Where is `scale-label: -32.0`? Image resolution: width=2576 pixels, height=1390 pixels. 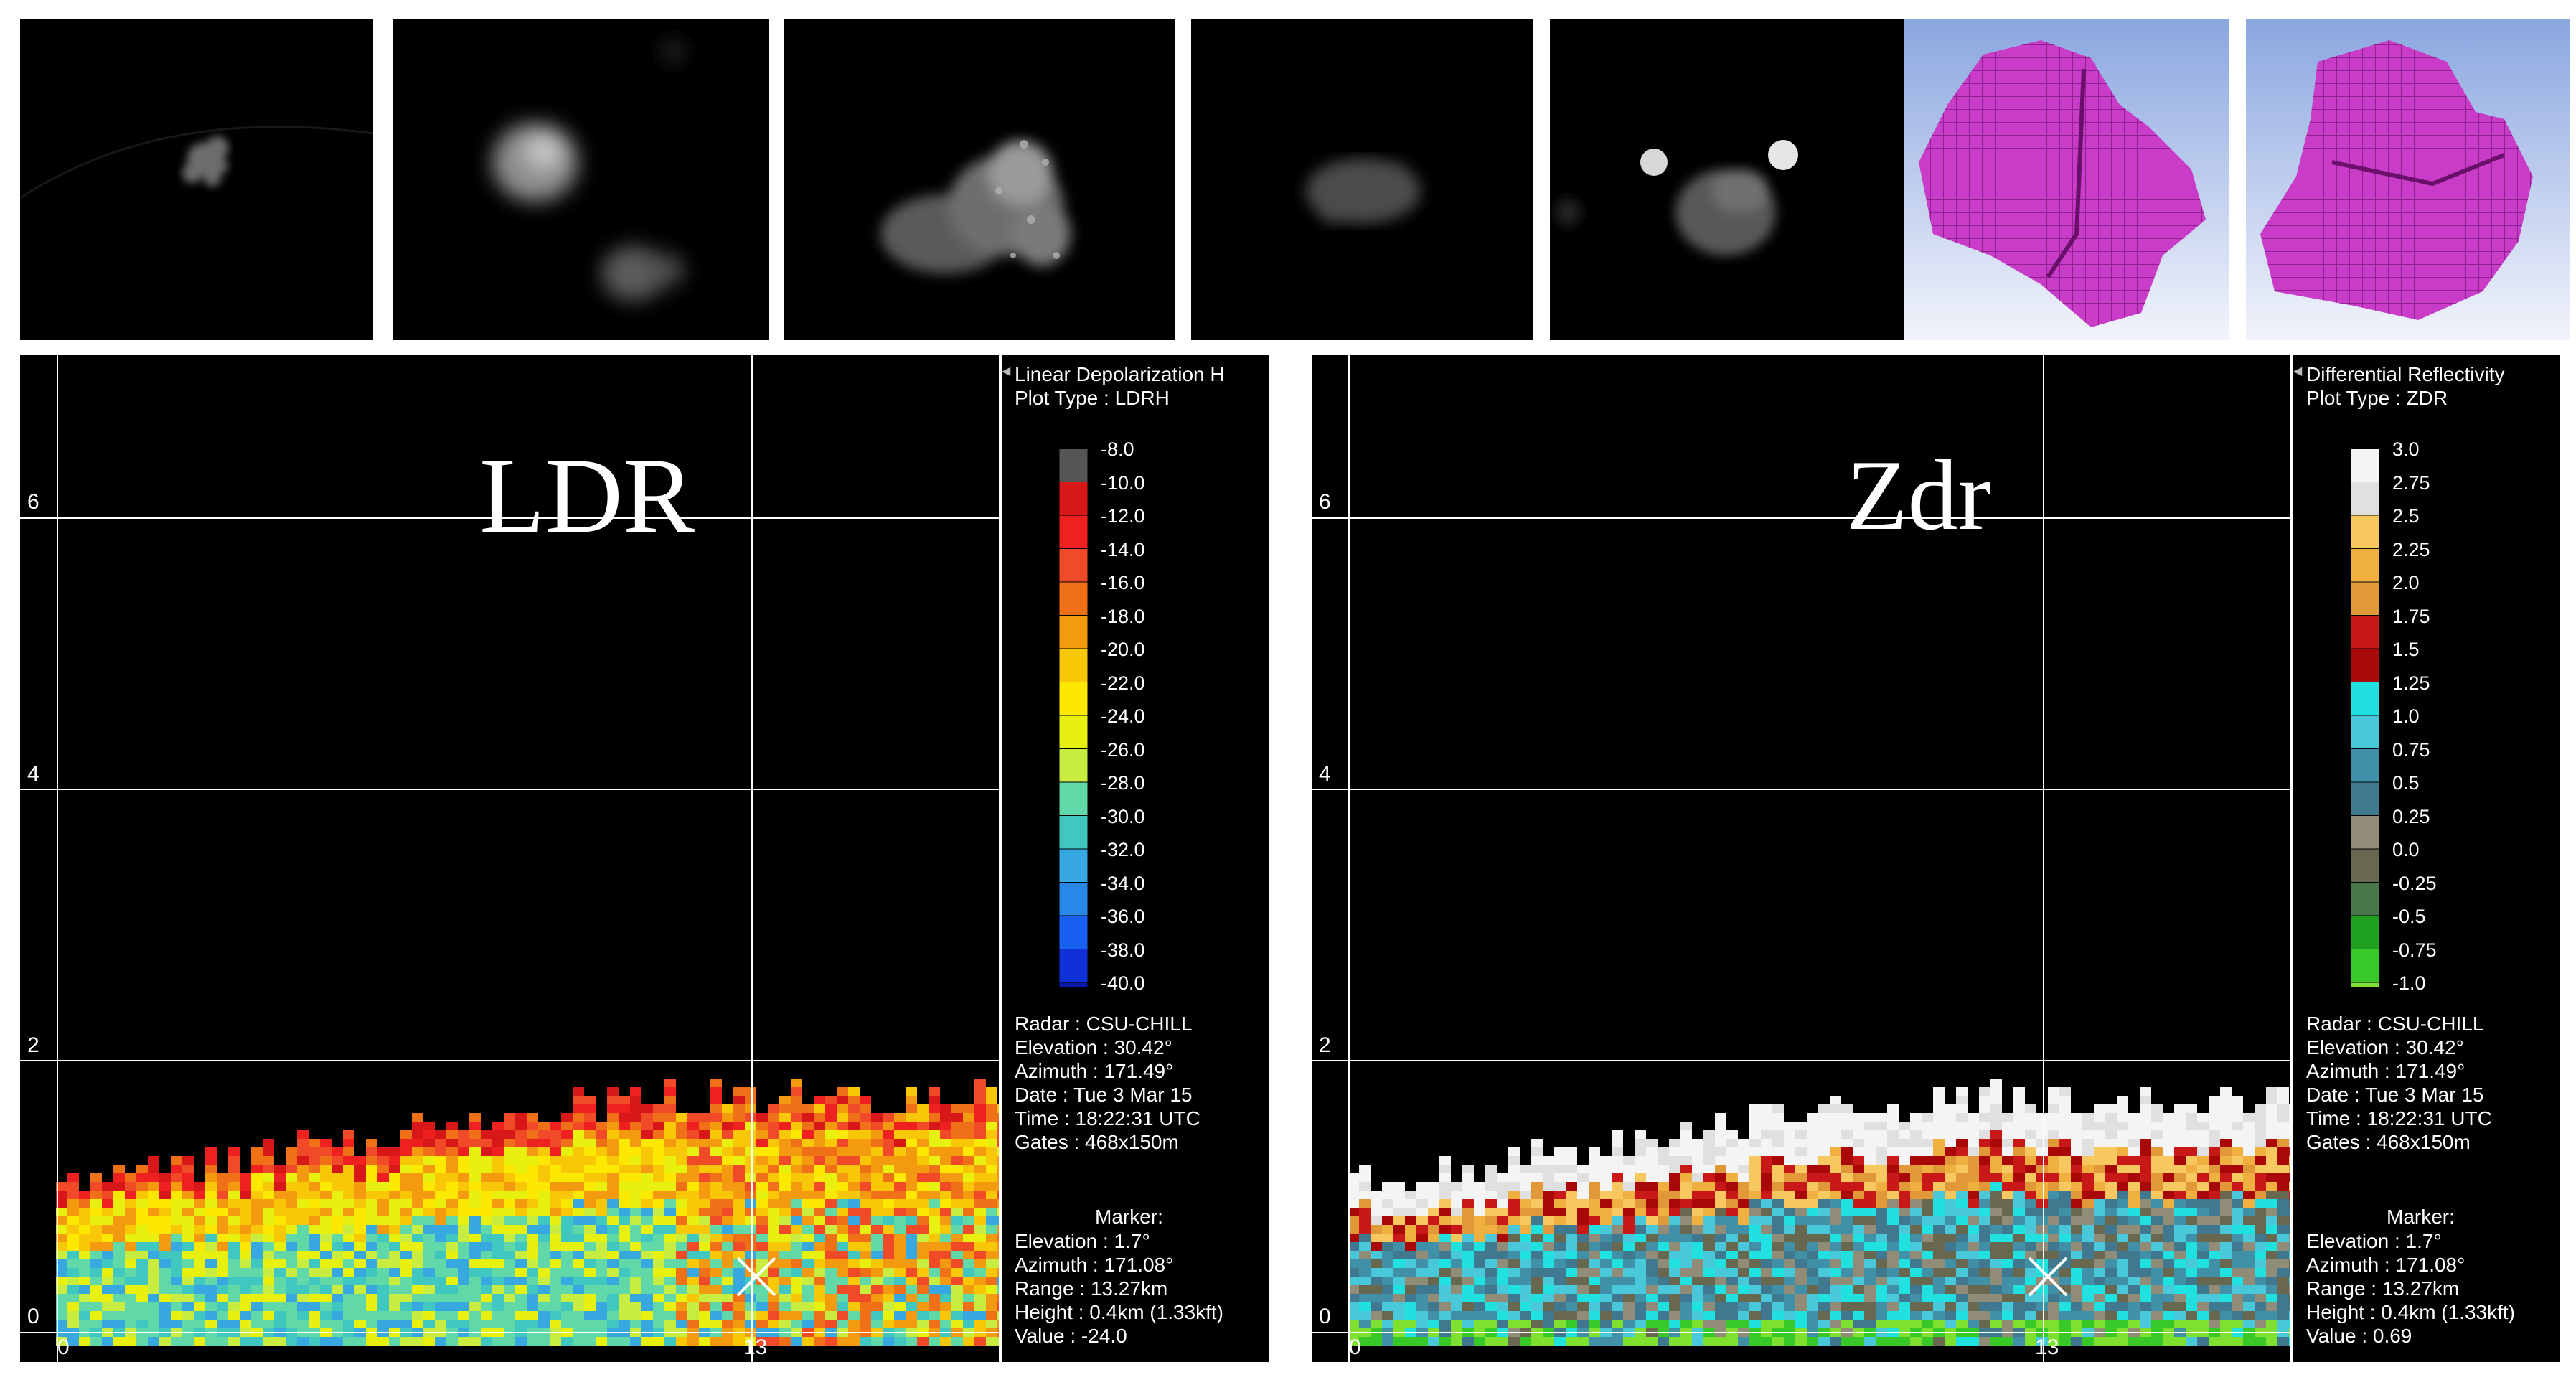
scale-label: -32.0 is located at coordinates (1123, 849).